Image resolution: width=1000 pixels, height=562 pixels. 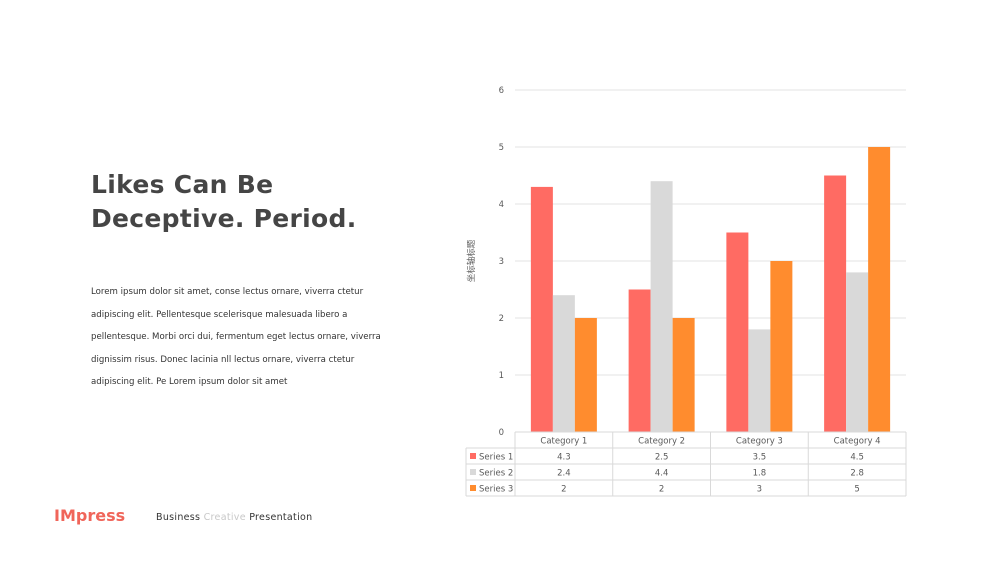 What do you see at coordinates (501, 319) in the screenshot?
I see `y-tick-label-2: 2` at bounding box center [501, 319].